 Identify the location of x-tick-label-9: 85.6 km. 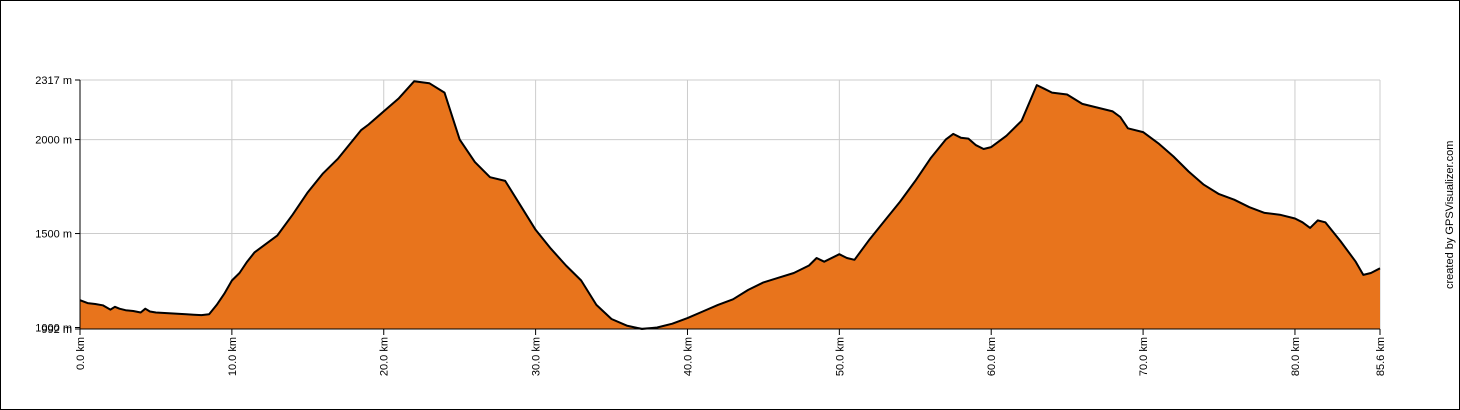
(1381, 356).